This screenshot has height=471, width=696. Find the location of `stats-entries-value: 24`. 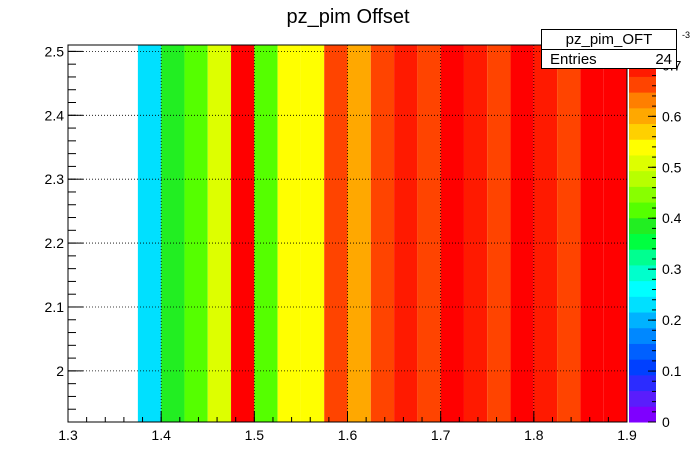

stats-entries-value: 24 is located at coordinates (663, 59).